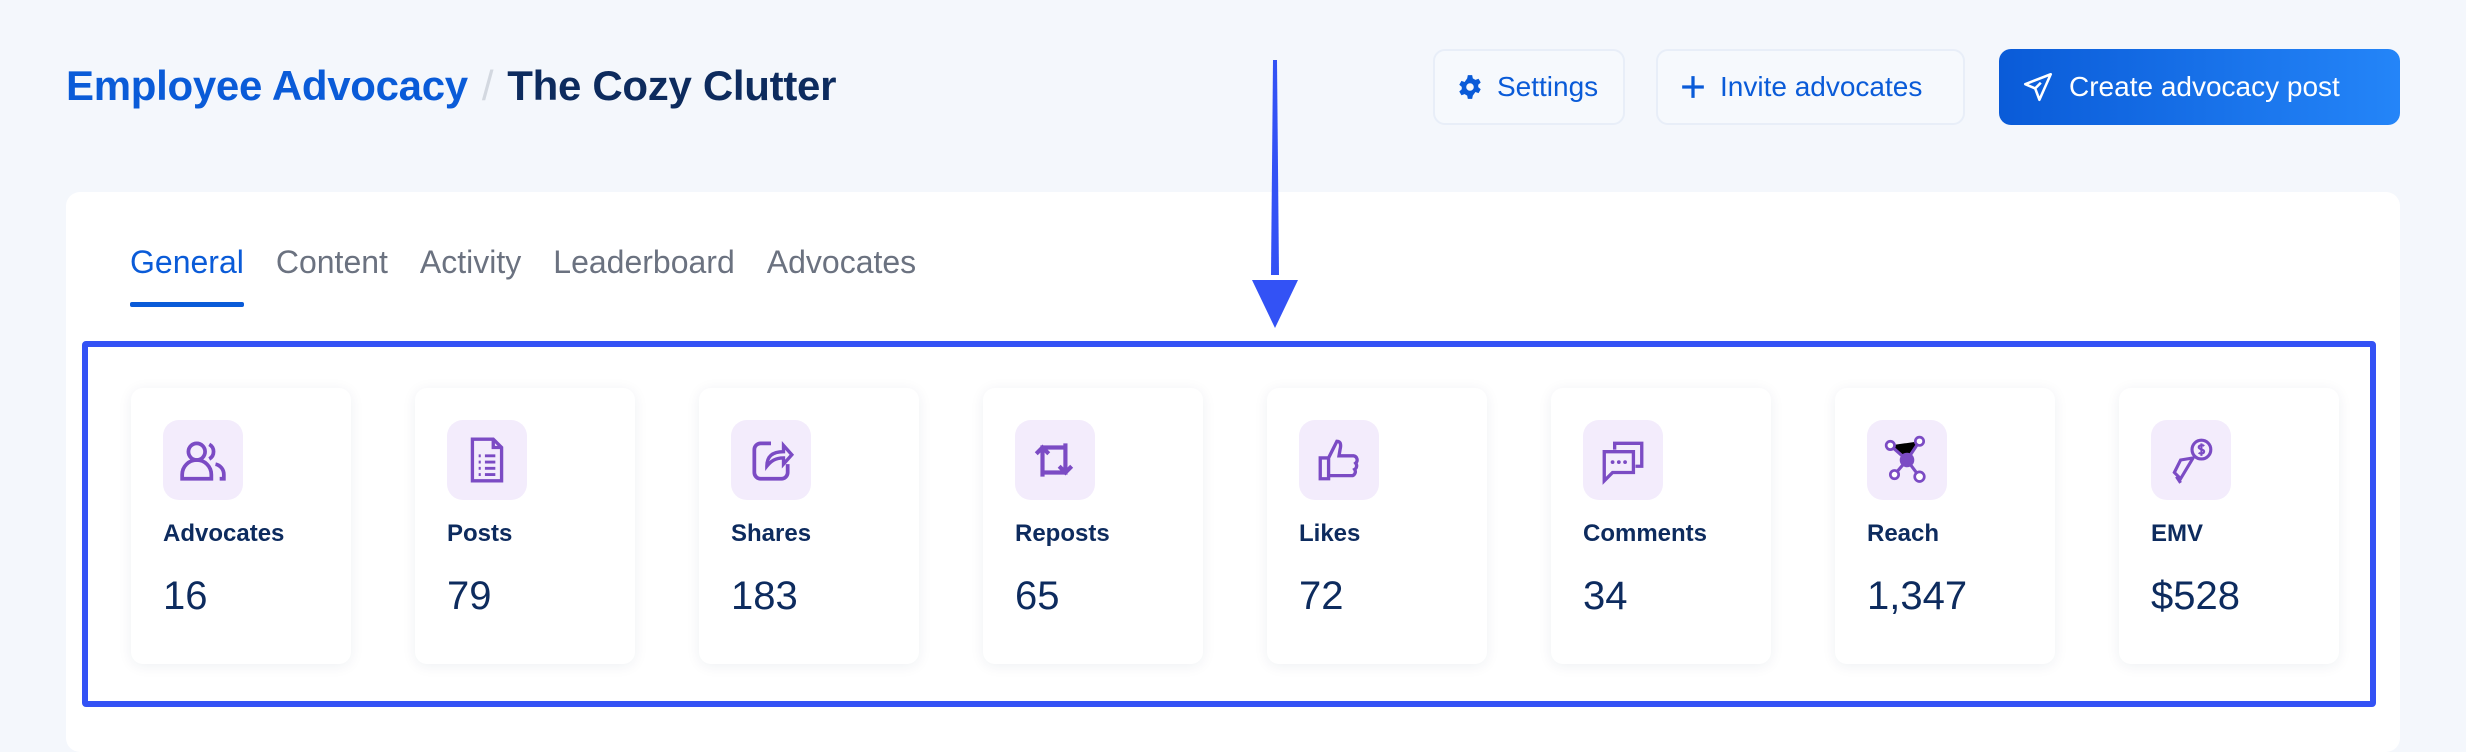  What do you see at coordinates (1330, 533) in the screenshot?
I see `stat-label: Likes` at bounding box center [1330, 533].